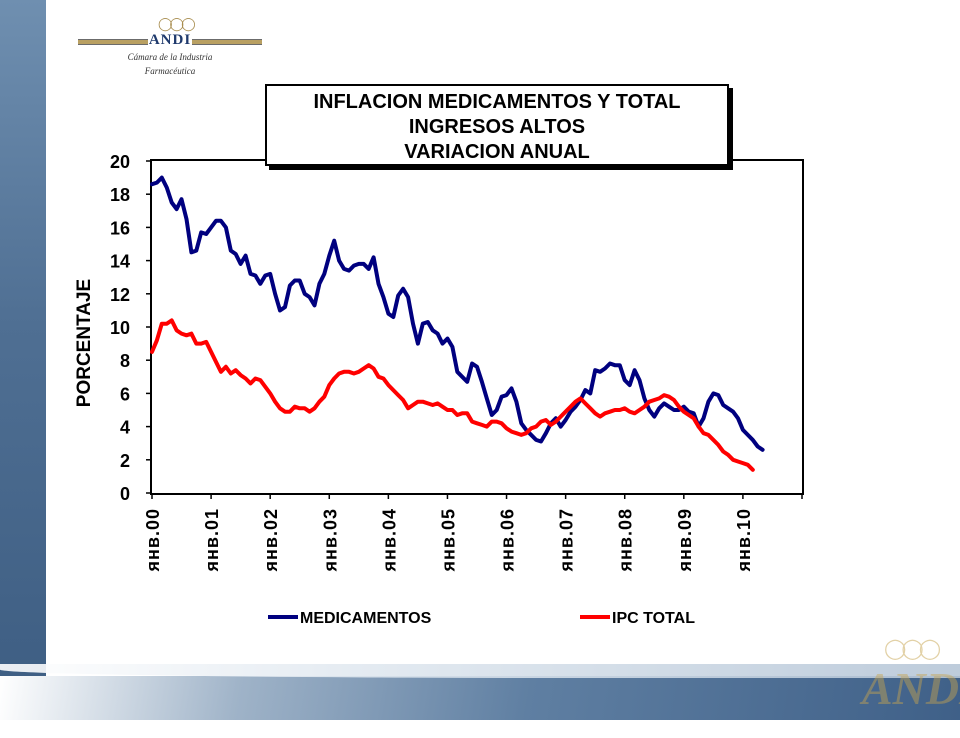 The height and width of the screenshot is (738, 960). Describe the element at coordinates (120, 228) in the screenshot. I see `y-tick-label: 16` at that location.